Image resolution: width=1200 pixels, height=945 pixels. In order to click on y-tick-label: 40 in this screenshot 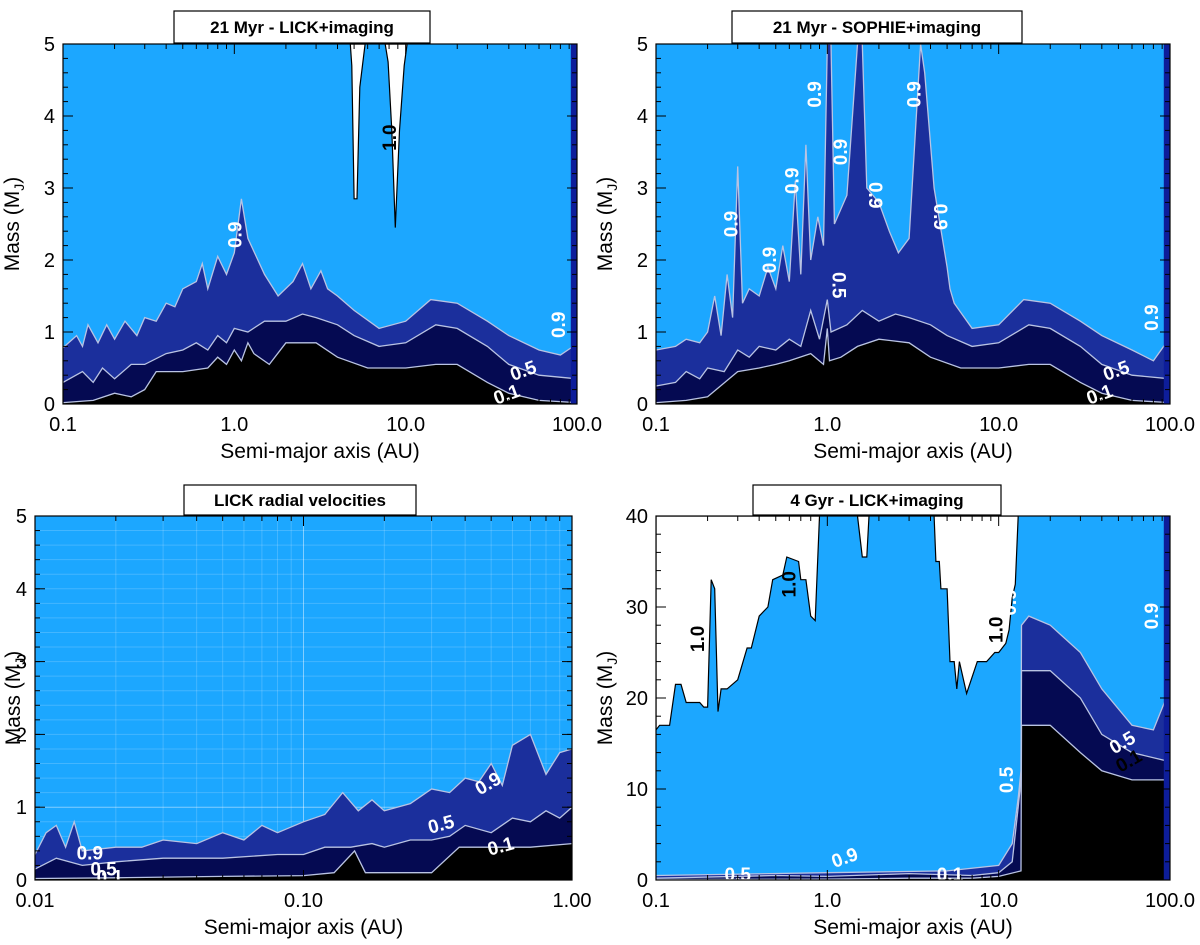, I will do `click(637, 517)`.